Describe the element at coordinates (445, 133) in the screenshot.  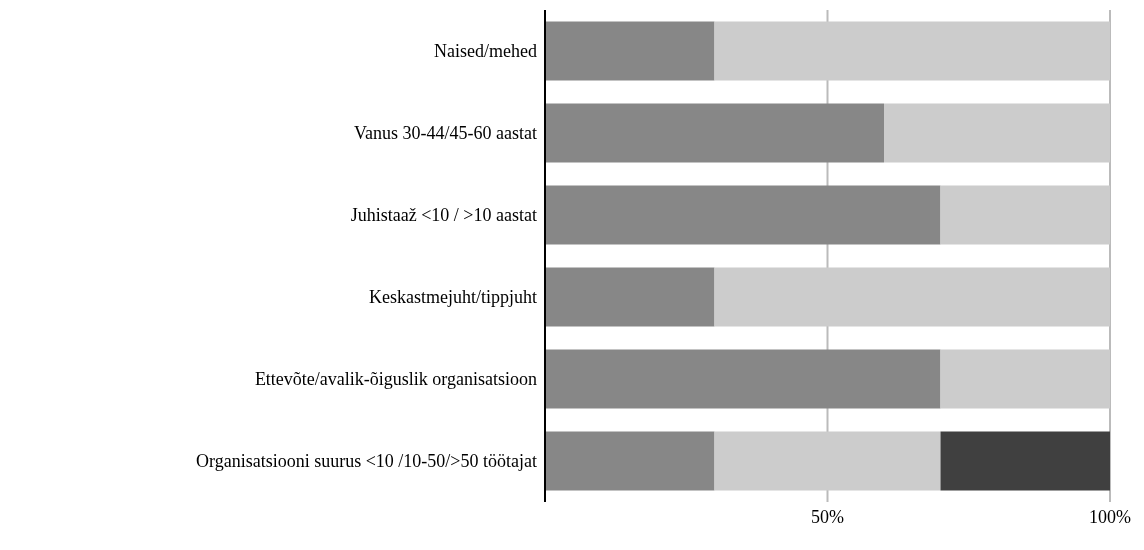
I see `y-tick-label: Vanus 30-44/45-60 aastat` at that location.